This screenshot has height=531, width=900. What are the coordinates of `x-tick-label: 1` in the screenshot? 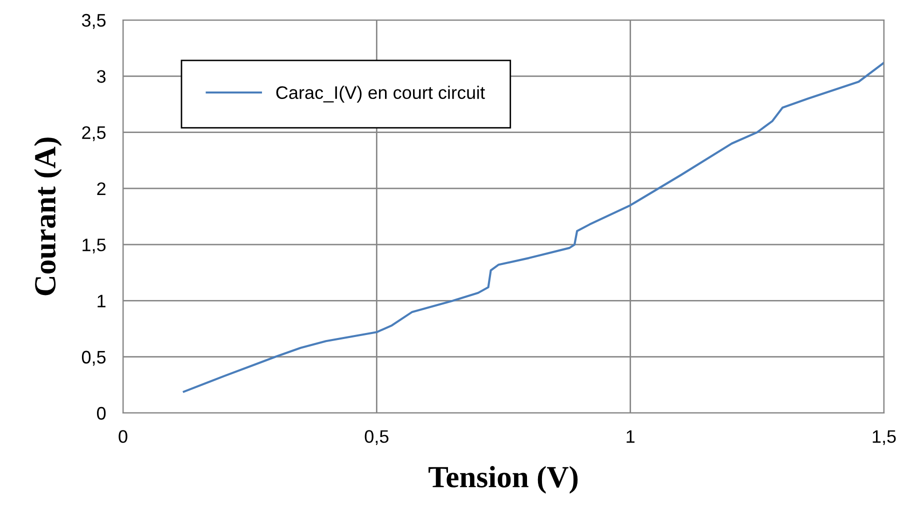 It's located at (630, 436).